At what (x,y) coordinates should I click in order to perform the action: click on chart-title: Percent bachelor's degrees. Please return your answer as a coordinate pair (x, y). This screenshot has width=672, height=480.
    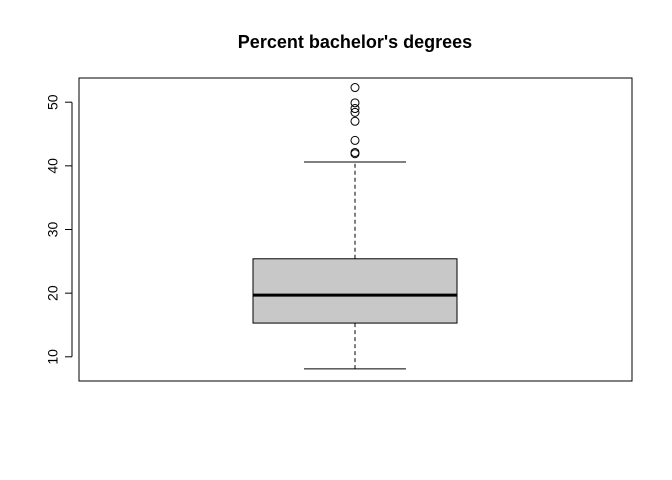
    Looking at the image, I should click on (355, 42).